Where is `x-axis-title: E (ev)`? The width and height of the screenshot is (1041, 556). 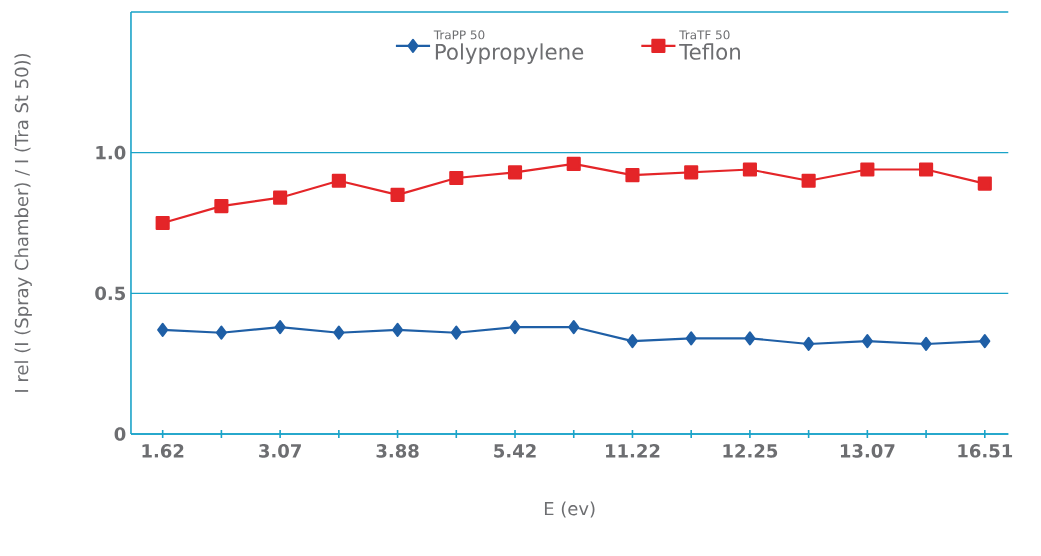
x-axis-title: E (ev) is located at coordinates (569, 509).